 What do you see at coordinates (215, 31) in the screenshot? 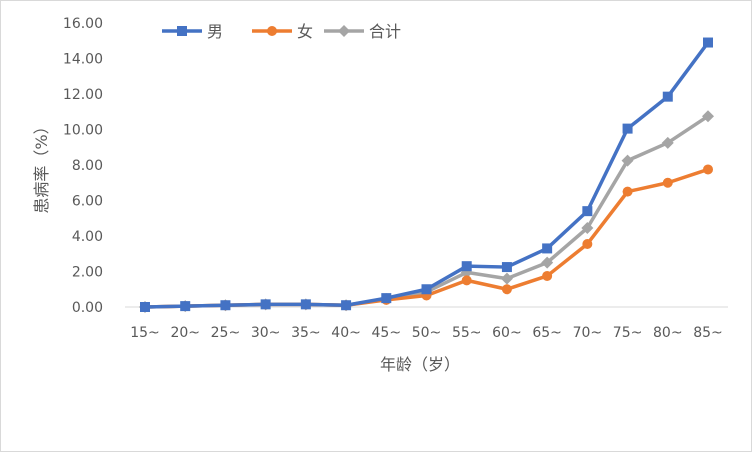
I see `legend-label: 男` at bounding box center [215, 31].